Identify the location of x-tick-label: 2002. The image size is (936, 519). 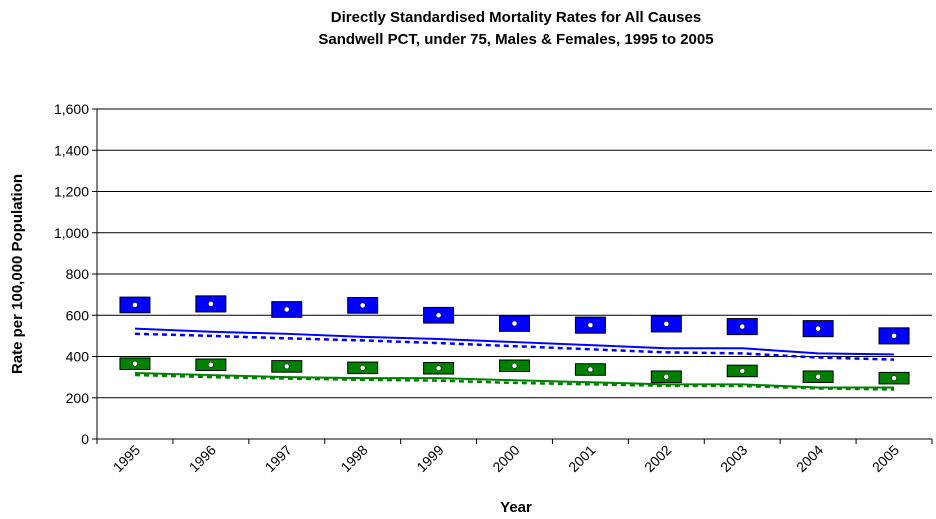
(657, 458).